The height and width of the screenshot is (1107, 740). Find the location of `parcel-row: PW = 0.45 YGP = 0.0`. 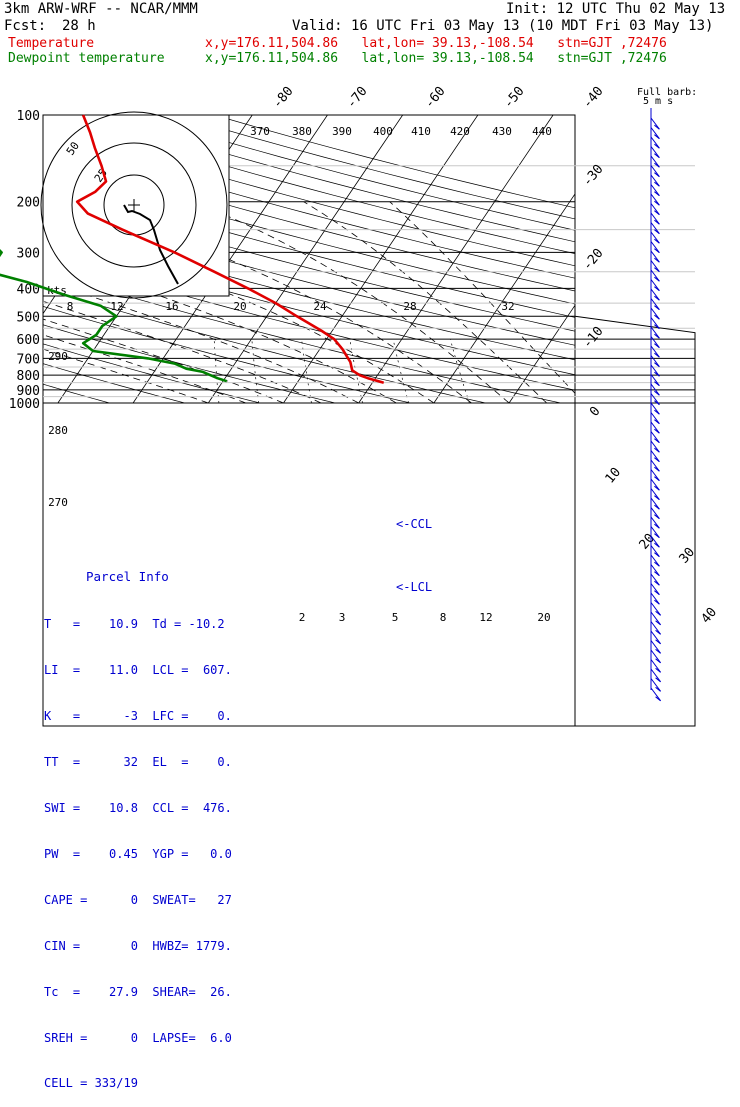

parcel-row: PW = 0.45 YGP = 0.0 is located at coordinates (139, 854).